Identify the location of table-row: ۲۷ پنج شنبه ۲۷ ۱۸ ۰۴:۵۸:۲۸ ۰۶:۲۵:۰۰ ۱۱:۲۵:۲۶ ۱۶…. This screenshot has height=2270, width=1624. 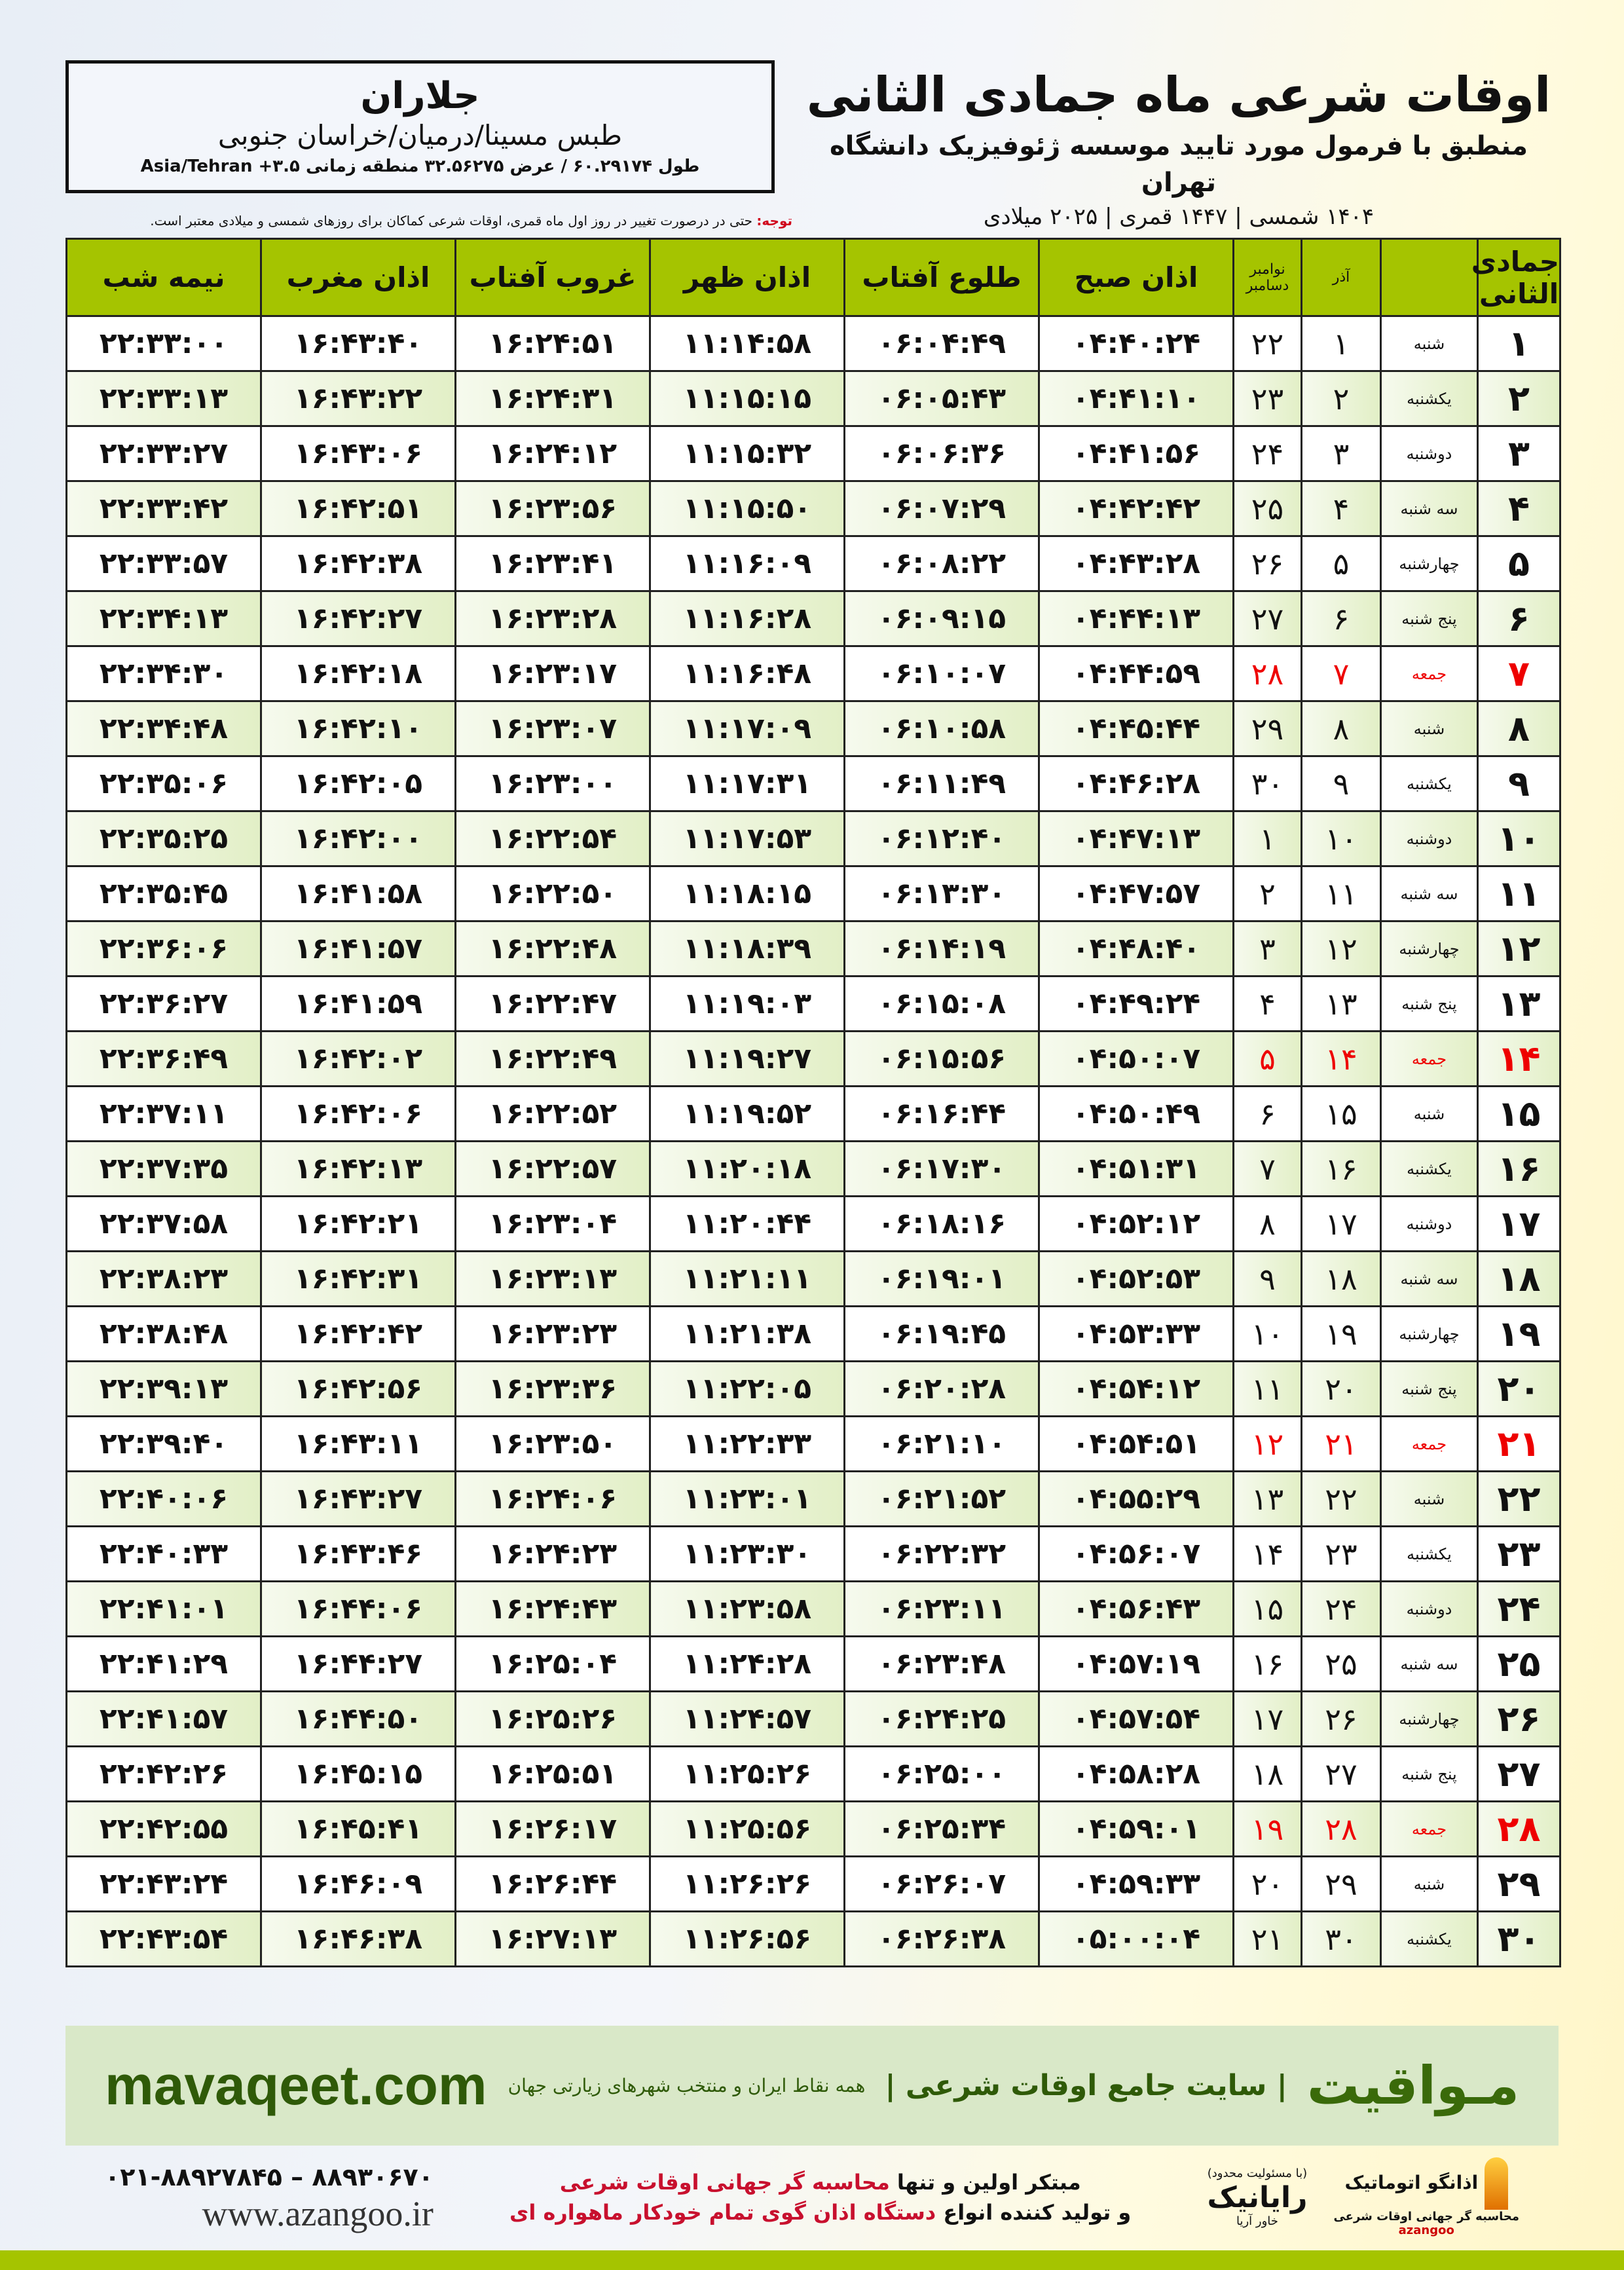
(813, 1773).